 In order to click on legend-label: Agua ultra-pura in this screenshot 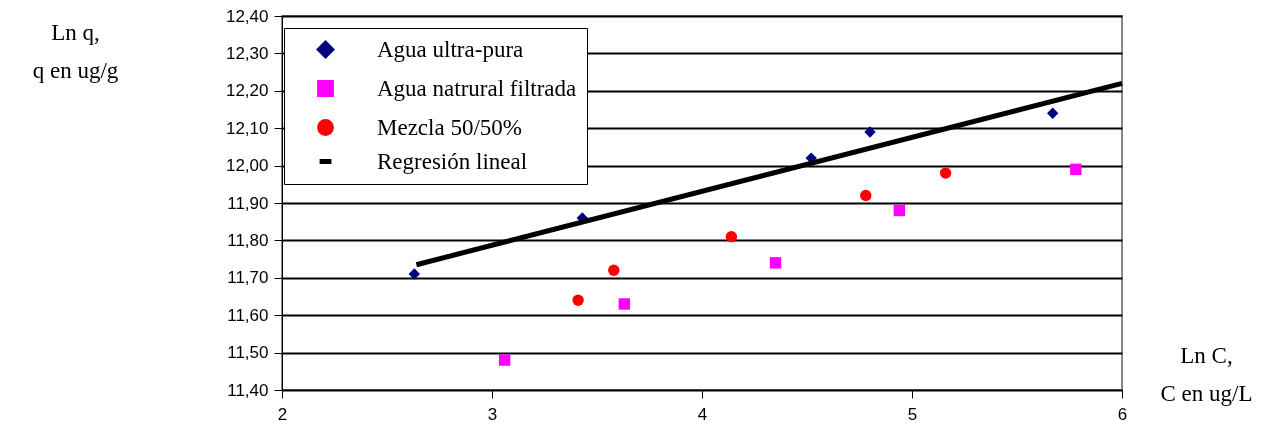, I will do `click(450, 49)`.